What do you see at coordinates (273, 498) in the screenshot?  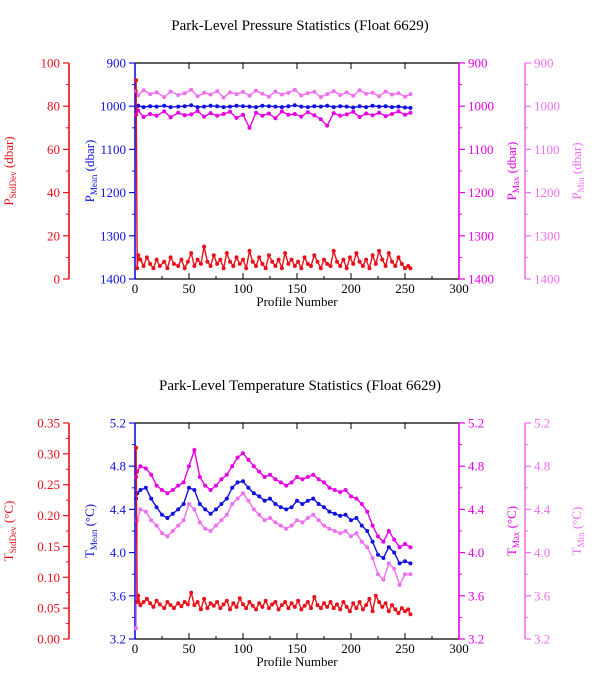 I see `series-line-max` at bounding box center [273, 498].